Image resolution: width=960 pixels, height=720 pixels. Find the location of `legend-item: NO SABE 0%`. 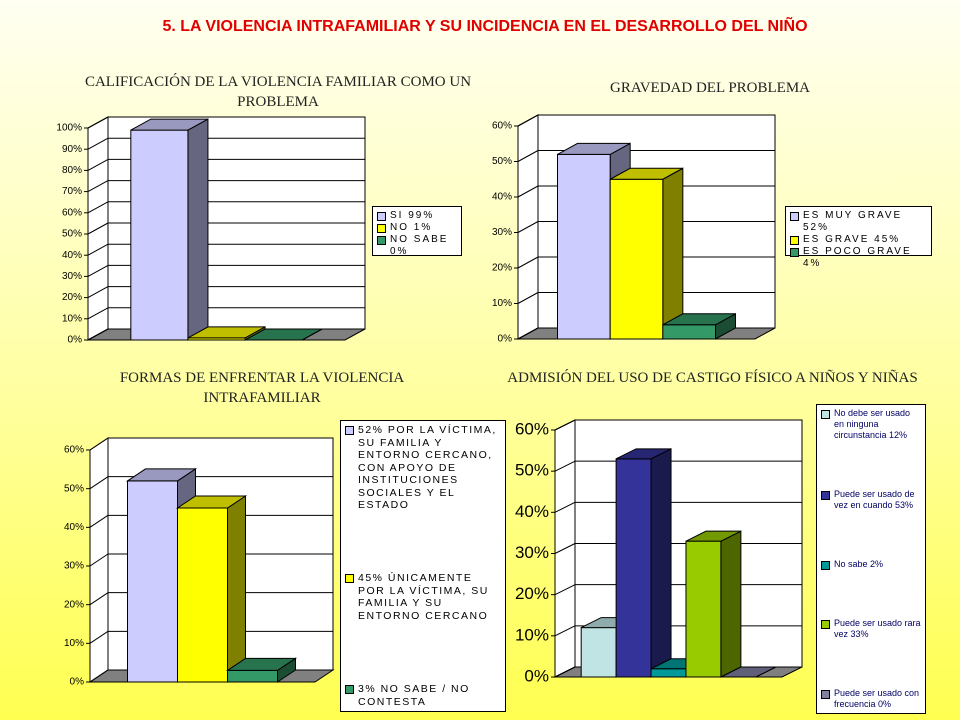

legend-item: NO SABE 0% is located at coordinates (417, 246).